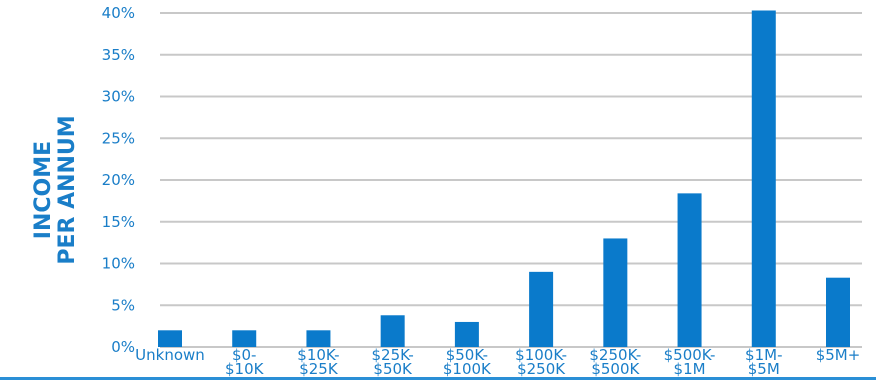 This screenshot has width=876, height=380. I want to click on y-tick-label: 40%, so click(118, 13).